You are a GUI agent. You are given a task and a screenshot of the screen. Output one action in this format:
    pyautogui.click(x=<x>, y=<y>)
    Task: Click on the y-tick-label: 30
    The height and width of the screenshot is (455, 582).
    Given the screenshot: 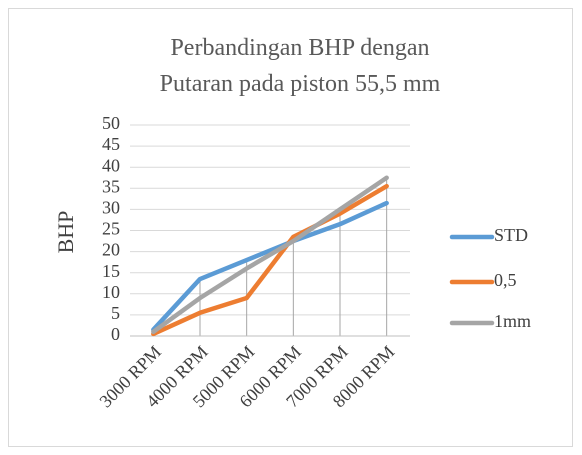 What is the action you would take?
    pyautogui.click(x=111, y=208)
    